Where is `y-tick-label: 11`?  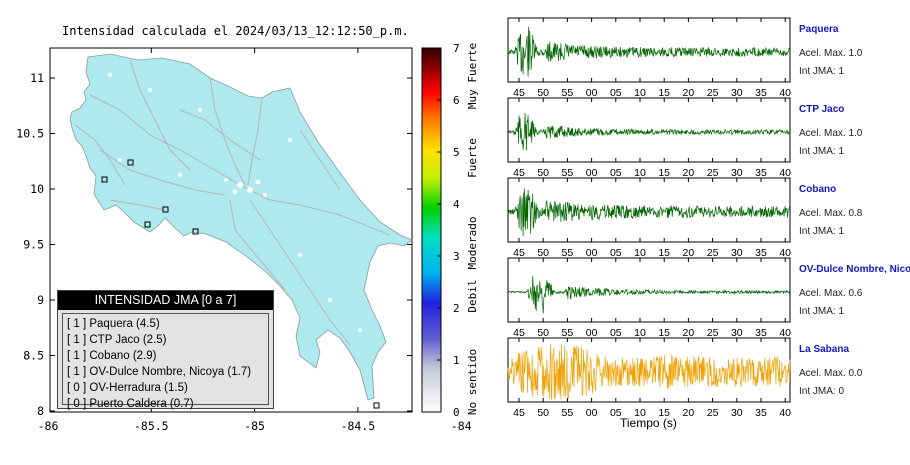
y-tick-label: 11 is located at coordinates (37, 78).